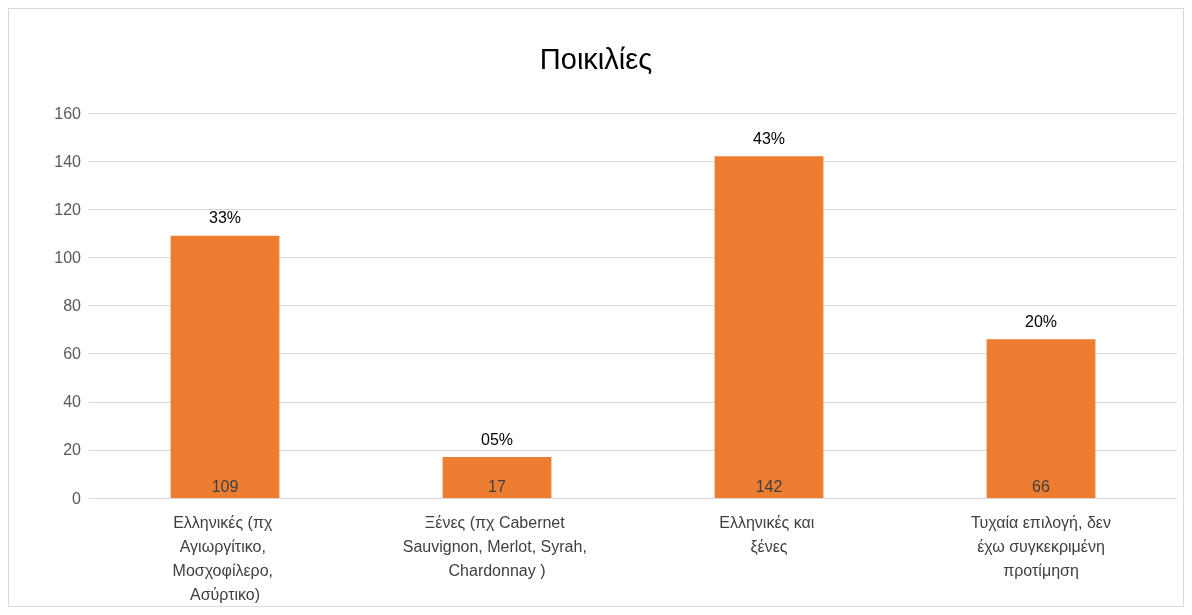  I want to click on annotation: 20%, so click(1041, 321).